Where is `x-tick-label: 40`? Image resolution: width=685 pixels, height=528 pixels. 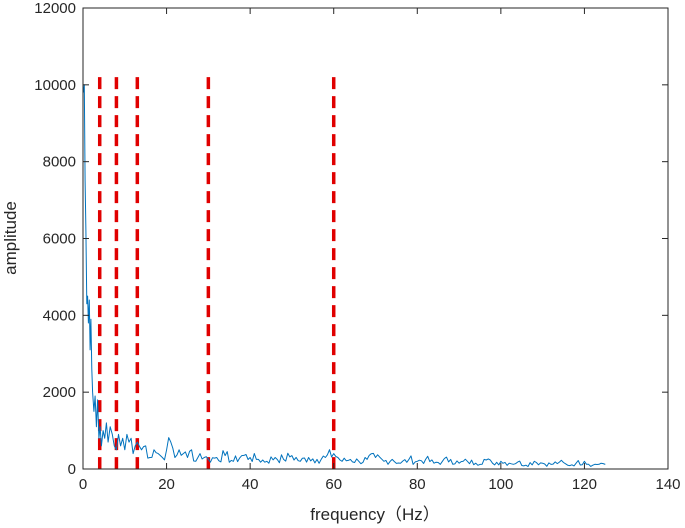
x-tick-label: 40 is located at coordinates (250, 484).